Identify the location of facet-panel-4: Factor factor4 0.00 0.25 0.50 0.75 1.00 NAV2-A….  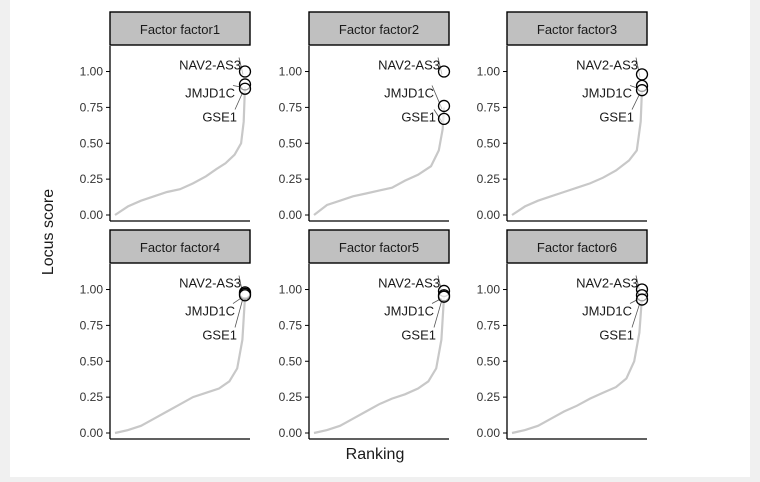
(166, 334).